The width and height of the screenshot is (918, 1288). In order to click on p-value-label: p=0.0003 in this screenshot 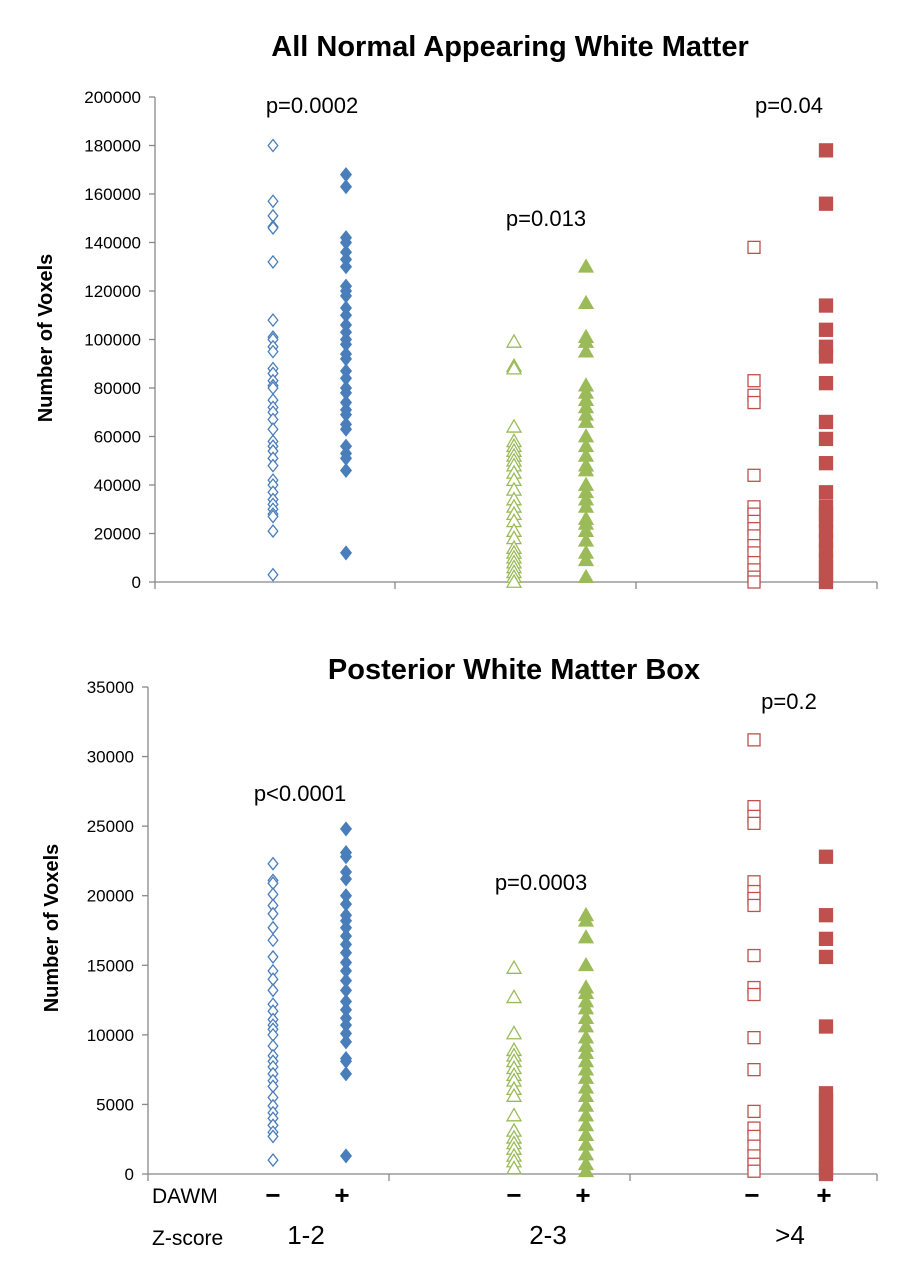, I will do `click(541, 882)`.